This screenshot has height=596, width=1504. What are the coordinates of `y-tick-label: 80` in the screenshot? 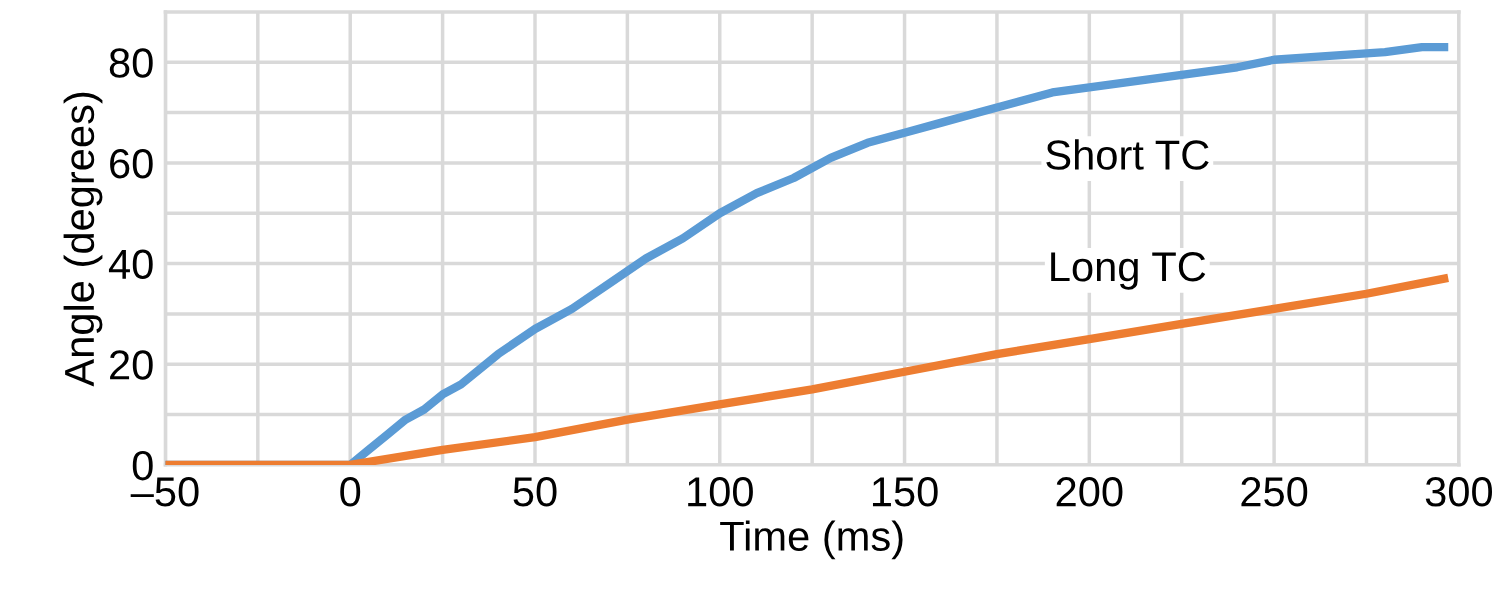 It's located at (131, 63).